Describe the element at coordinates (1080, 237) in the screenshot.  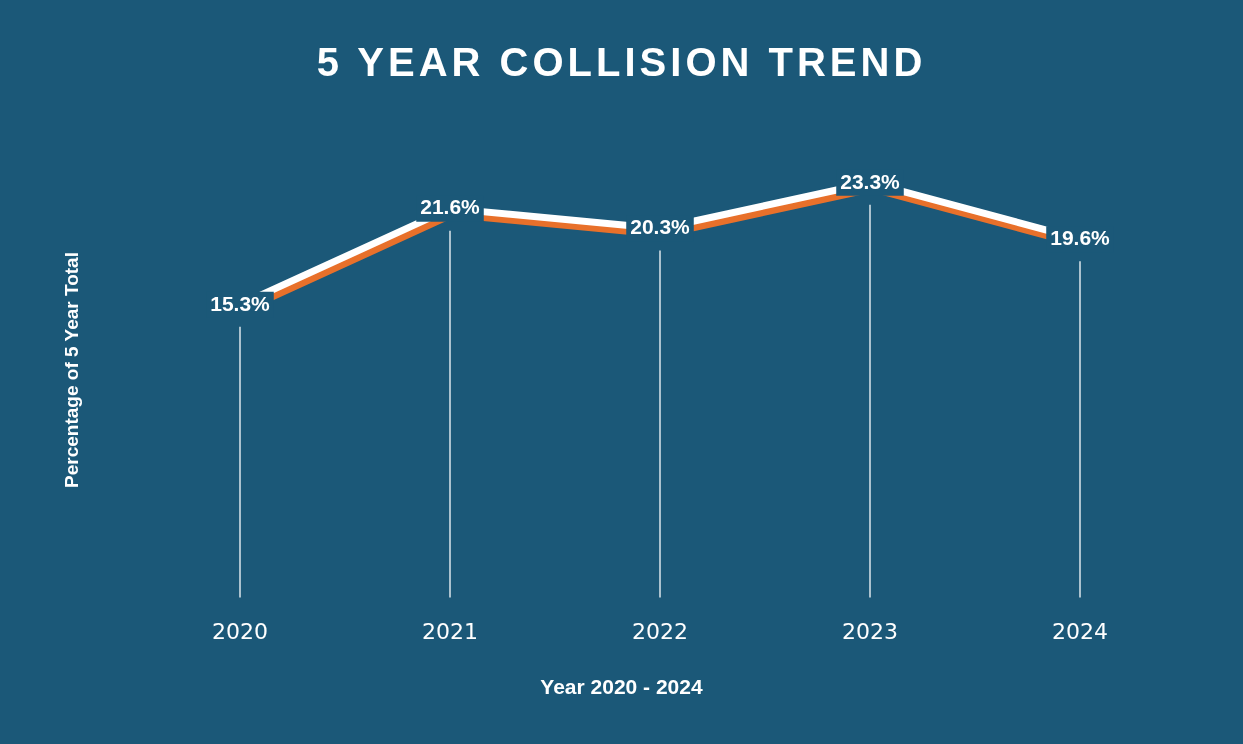
I see `data-label: 19.6%` at that location.